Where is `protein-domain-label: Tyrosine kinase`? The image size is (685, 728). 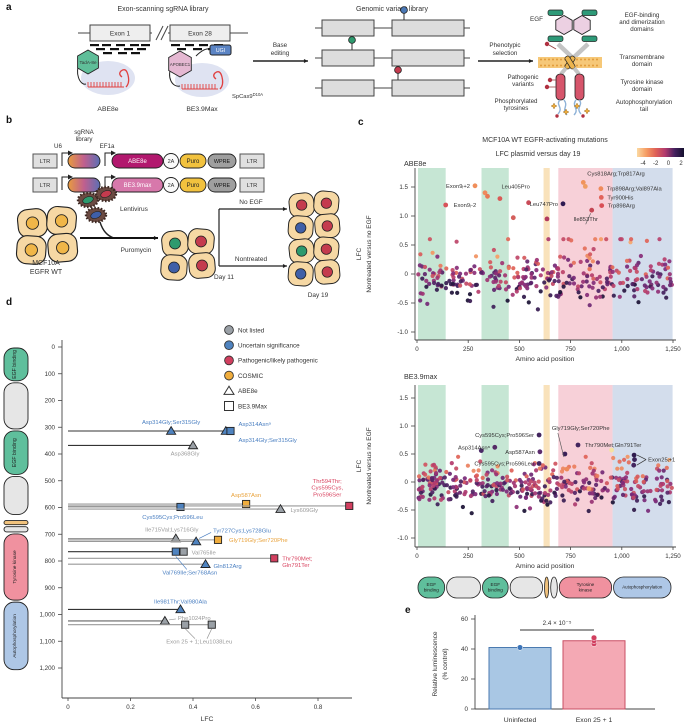 protein-domain-label: Tyrosine kinase is located at coordinates (15, 567).